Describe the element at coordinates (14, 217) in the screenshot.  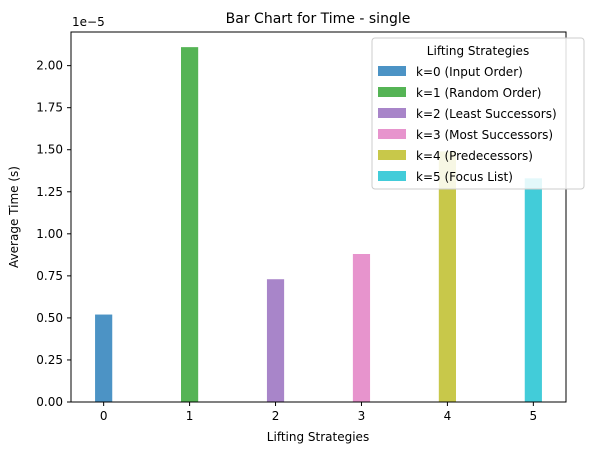
I see `y-axis-label: Average Time (s)` at that location.